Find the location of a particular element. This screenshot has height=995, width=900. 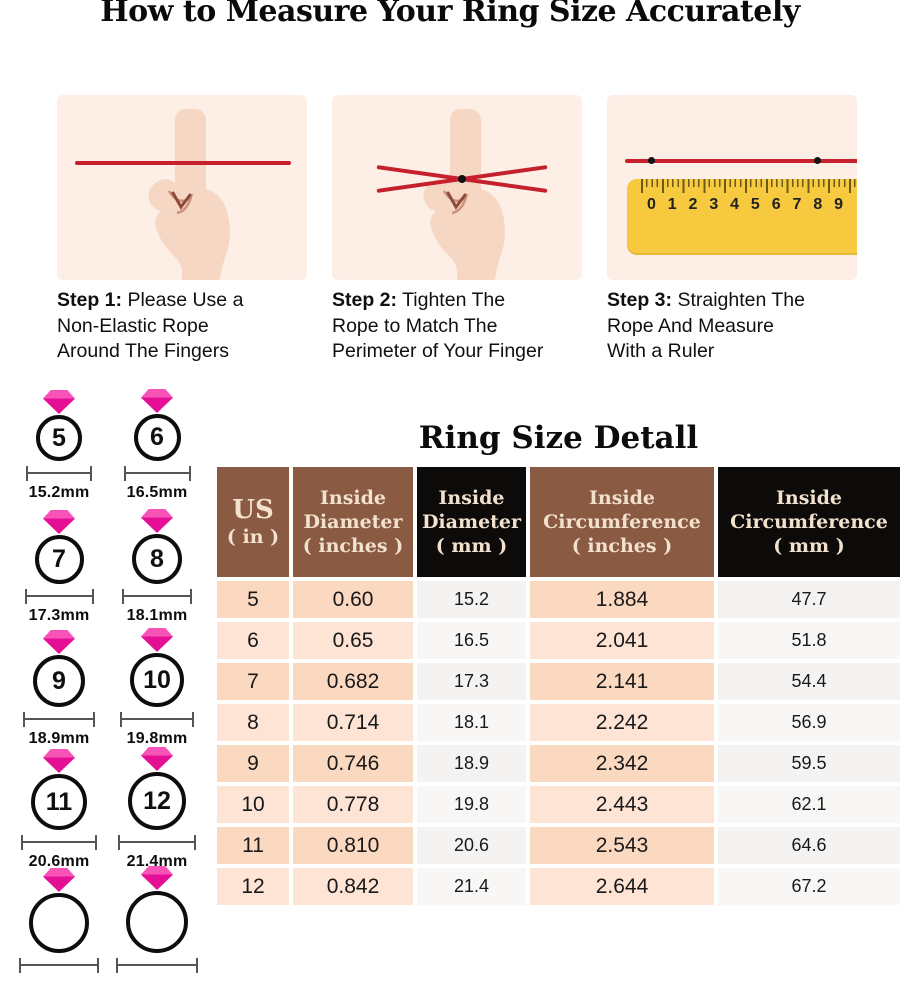

ring-item: 8 18.1mm is located at coordinates (157, 564).